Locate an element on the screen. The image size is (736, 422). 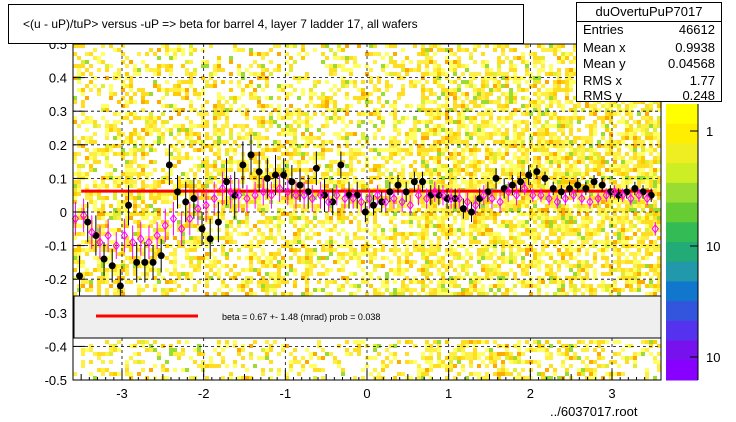
x-tick-label: -3 is located at coordinates (122, 393).